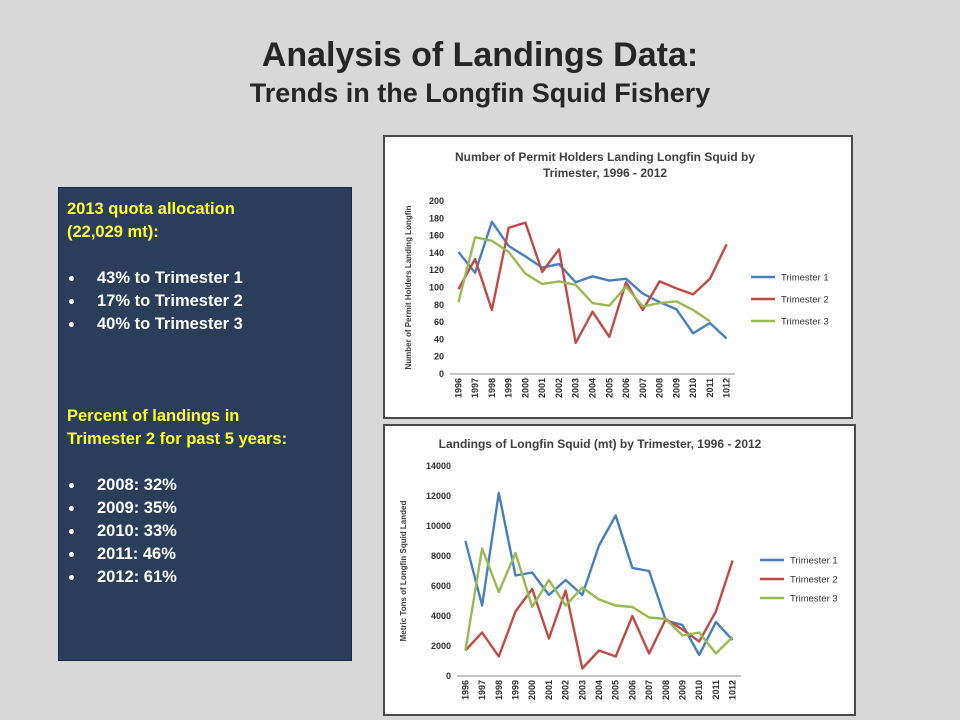 Image resolution: width=960 pixels, height=720 pixels. Describe the element at coordinates (436, 201) in the screenshot. I see `y-tick-label: 200` at that location.